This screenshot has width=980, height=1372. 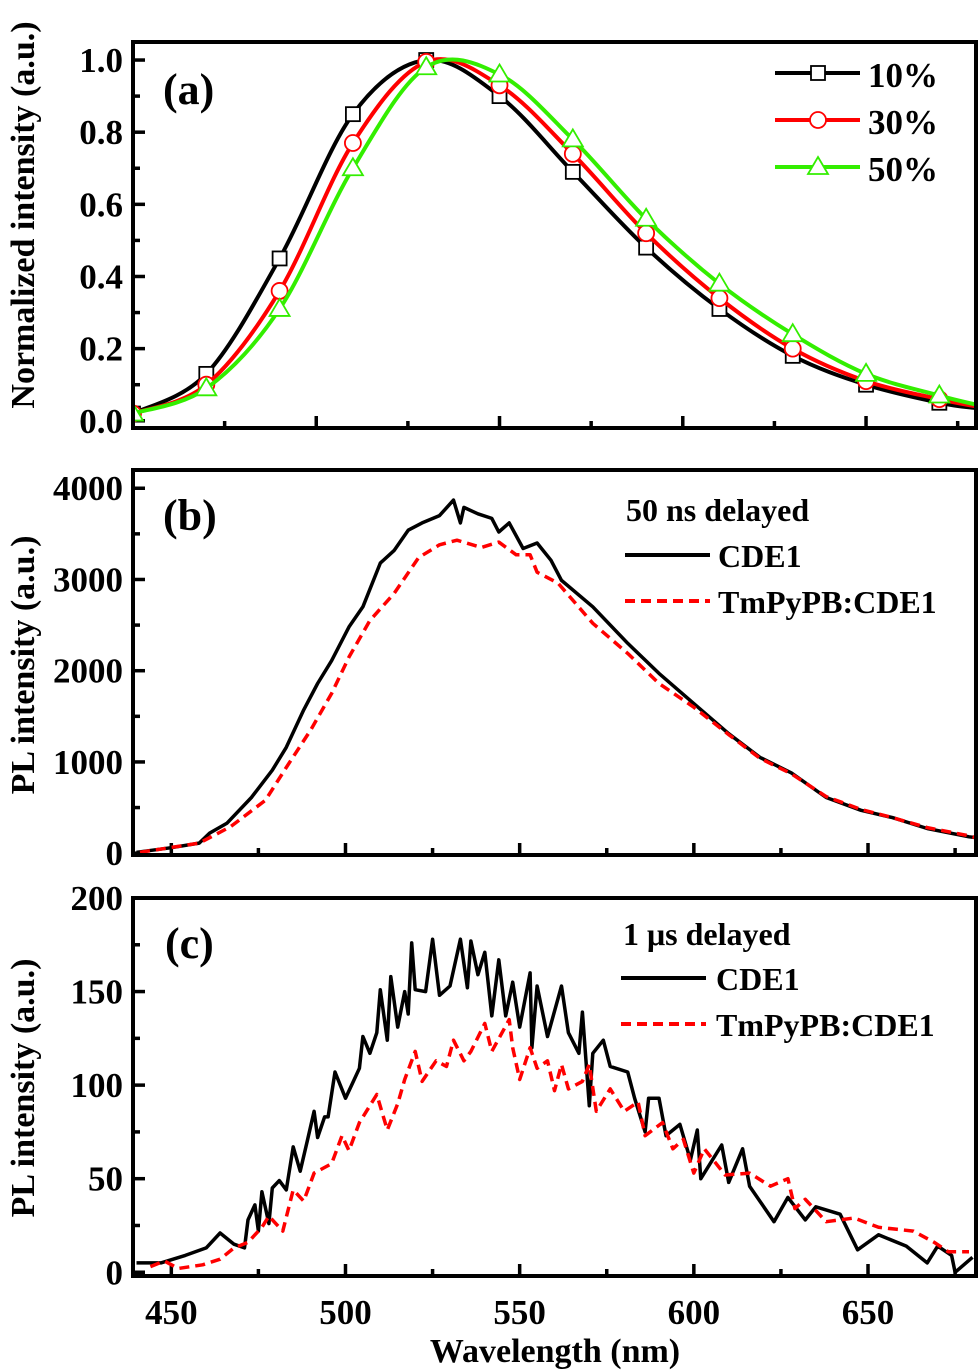 I want to click on y-tick-label: 0.4, so click(x=101, y=276).